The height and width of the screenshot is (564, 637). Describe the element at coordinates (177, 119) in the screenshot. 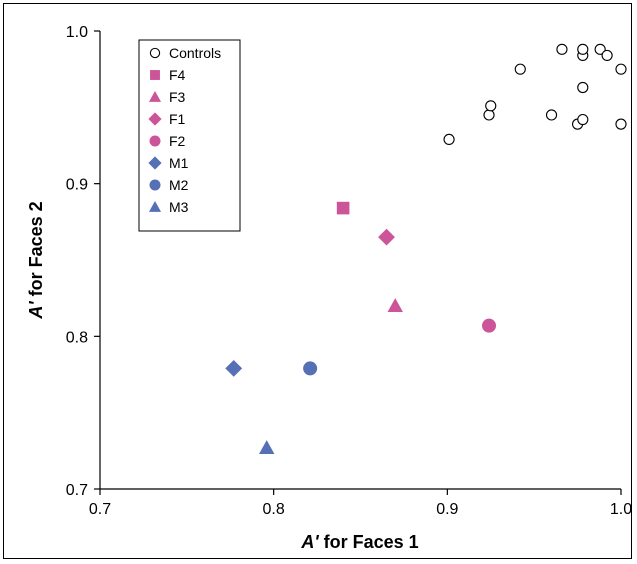

I see `legend-label-f1: F1` at that location.